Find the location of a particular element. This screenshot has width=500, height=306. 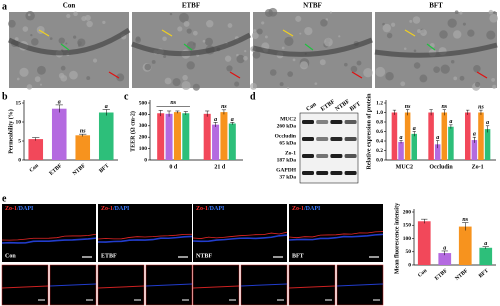

blot-size: 37 kDa is located at coordinates (287, 177).